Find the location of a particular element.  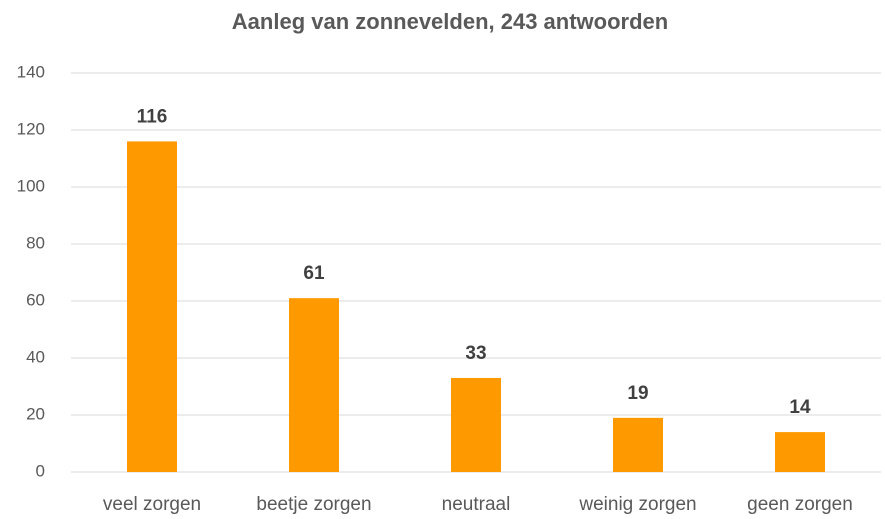

value-label: 33 is located at coordinates (475, 353).